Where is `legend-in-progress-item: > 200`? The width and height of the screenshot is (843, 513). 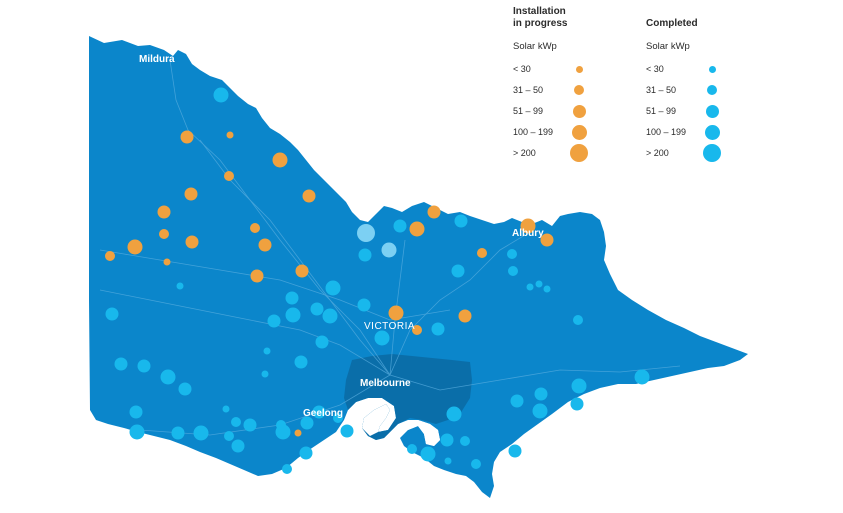 legend-in-progress-item: > 200 is located at coordinates (524, 153).